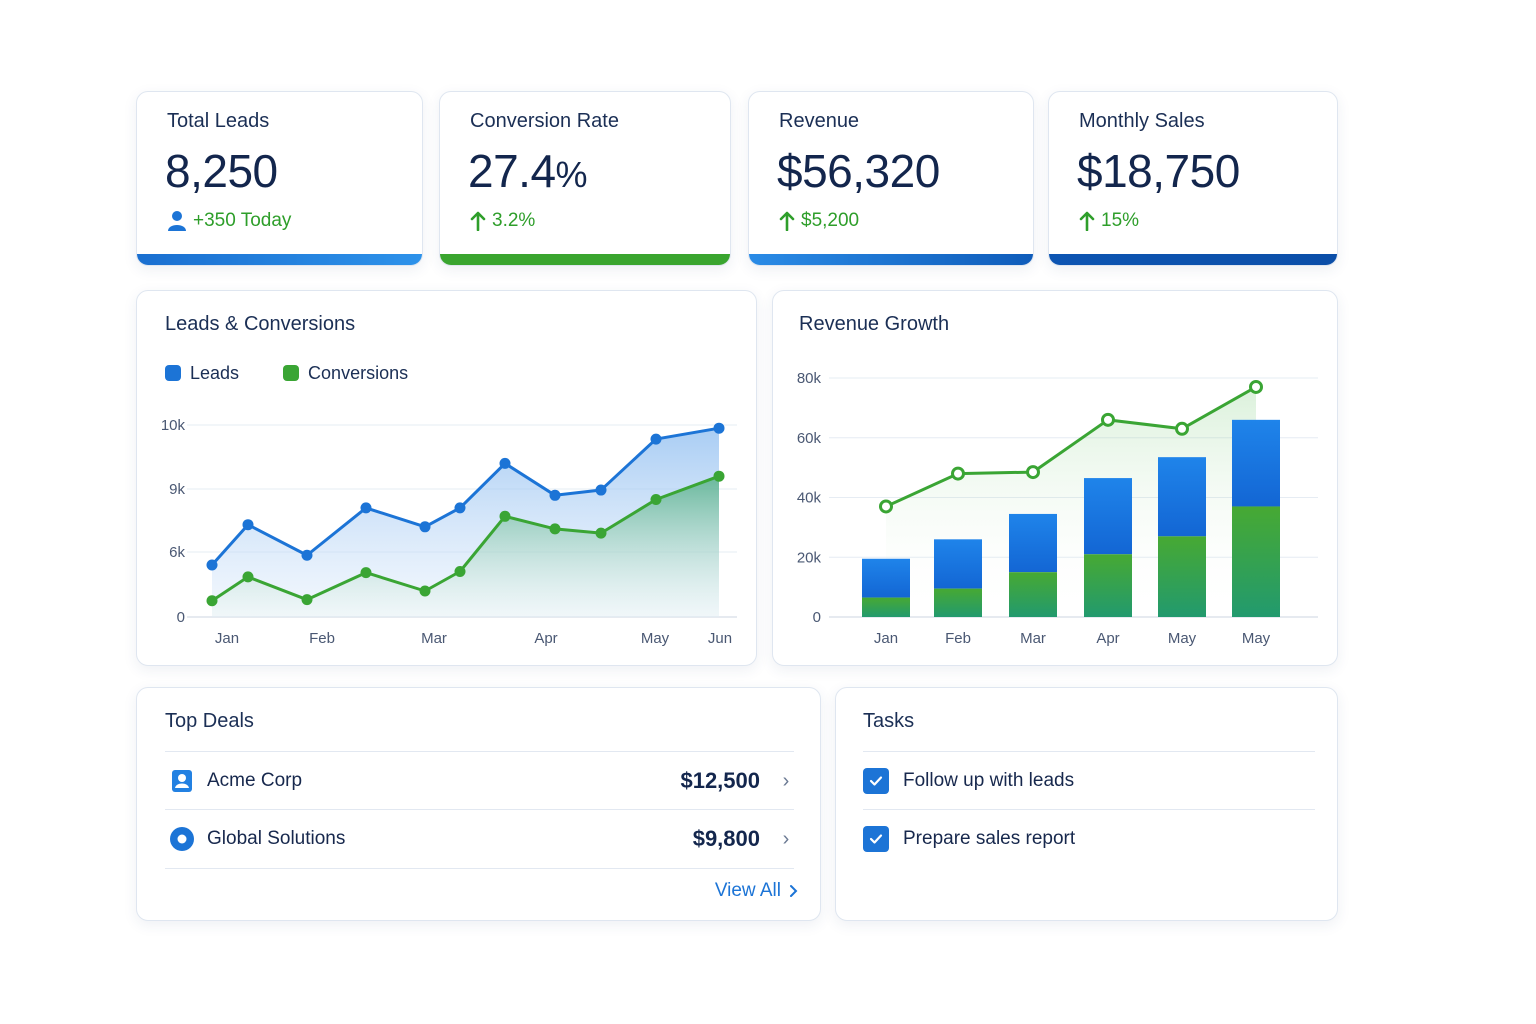  What do you see at coordinates (358, 373) in the screenshot?
I see `legend-label: Conversions` at bounding box center [358, 373].